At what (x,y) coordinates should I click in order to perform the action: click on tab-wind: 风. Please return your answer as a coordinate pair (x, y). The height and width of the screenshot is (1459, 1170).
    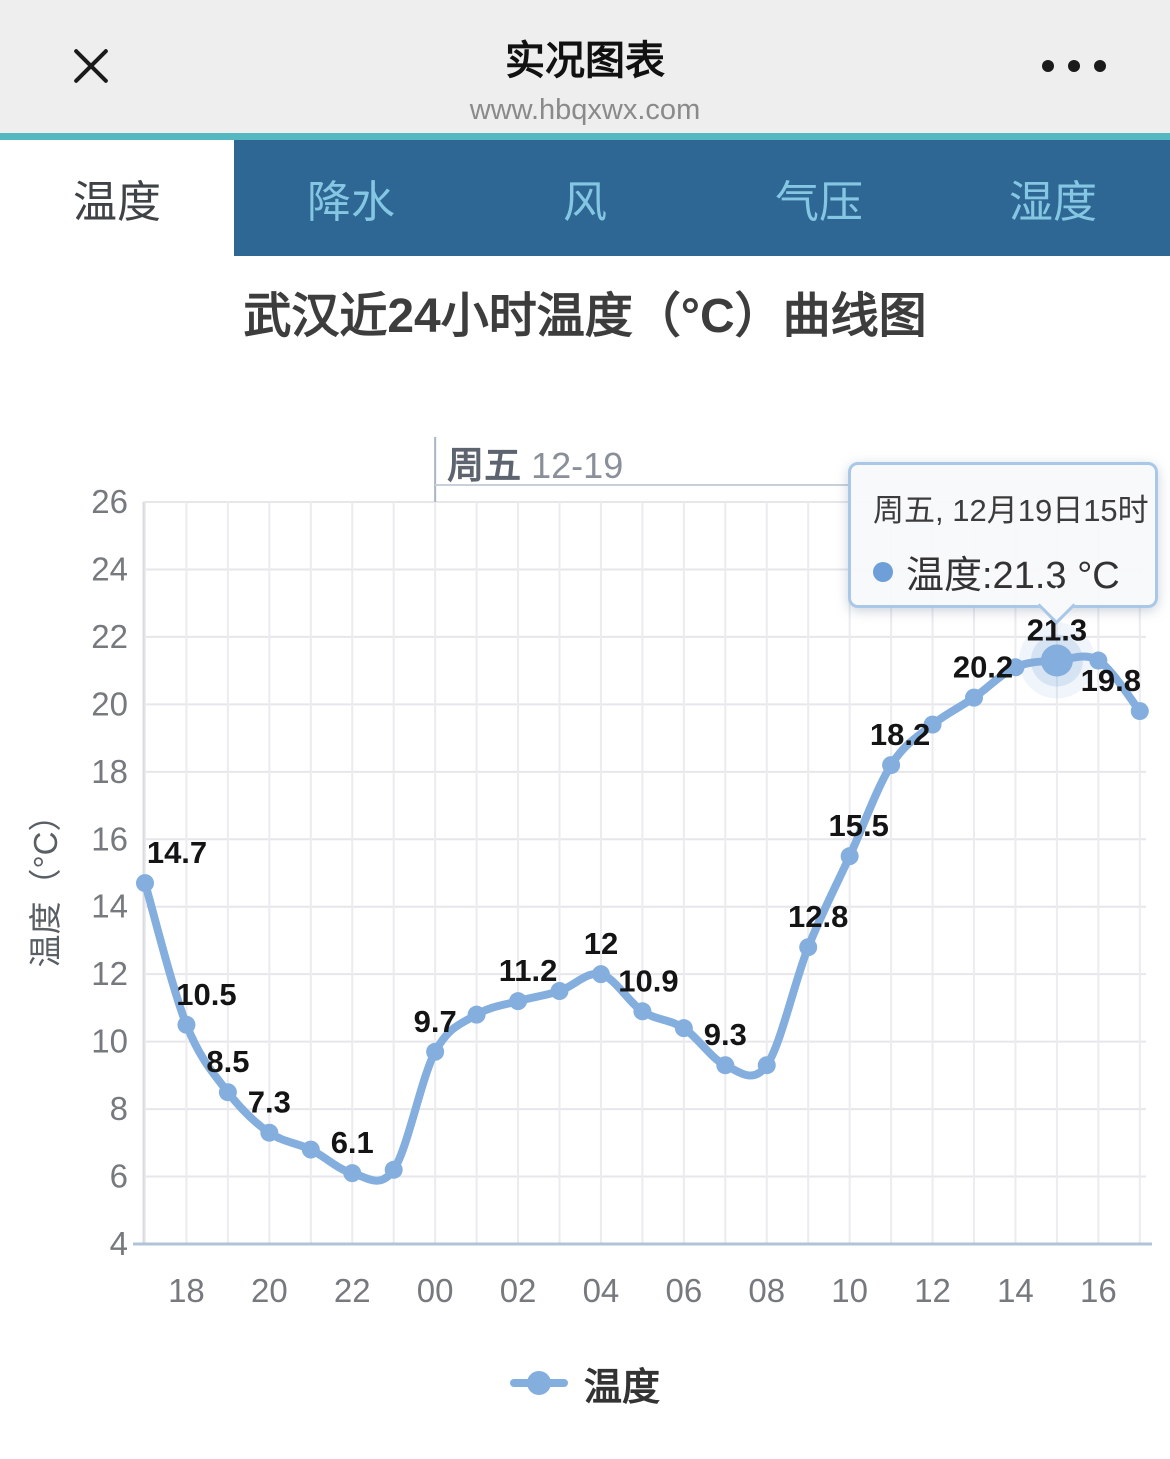
    Looking at the image, I should click on (585, 198).